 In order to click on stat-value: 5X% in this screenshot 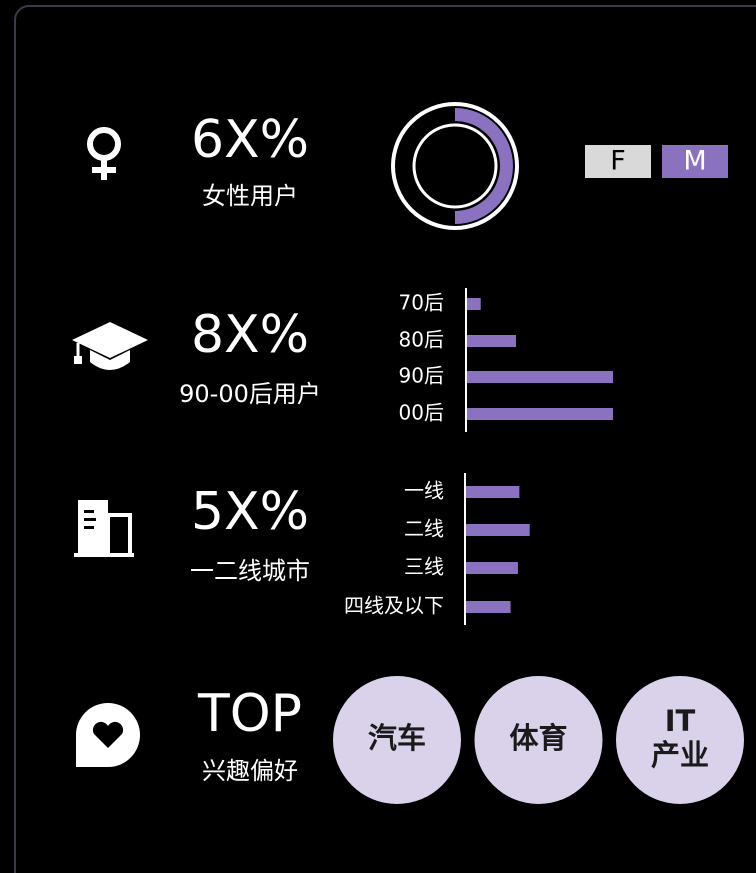, I will do `click(250, 512)`.